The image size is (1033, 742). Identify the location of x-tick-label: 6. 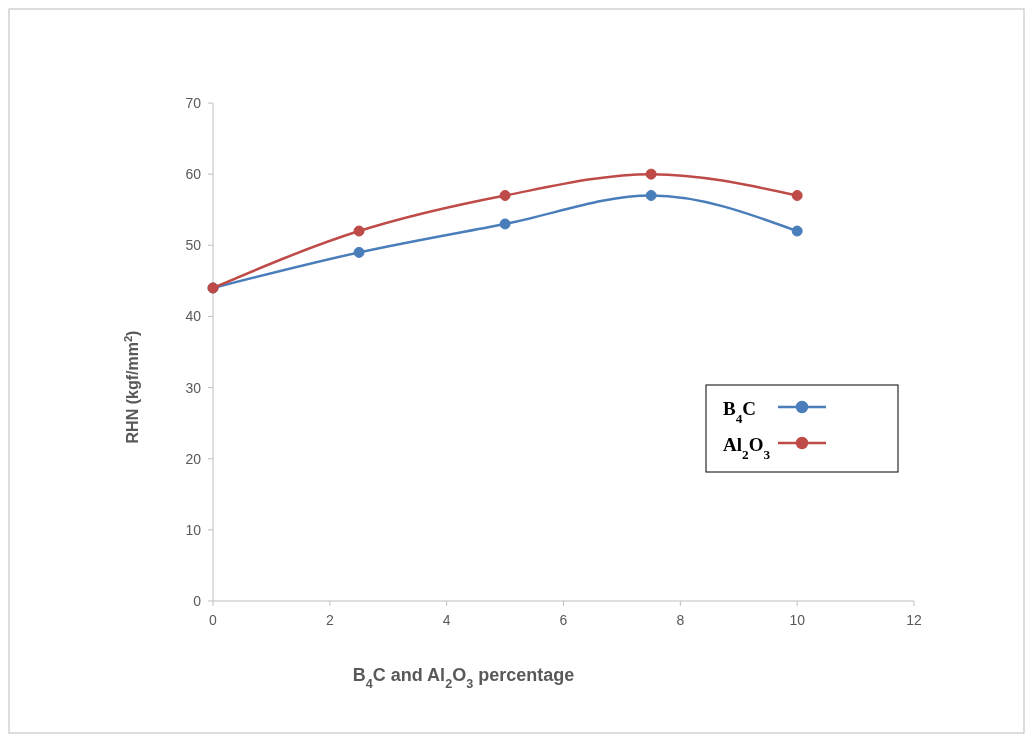
(563, 620).